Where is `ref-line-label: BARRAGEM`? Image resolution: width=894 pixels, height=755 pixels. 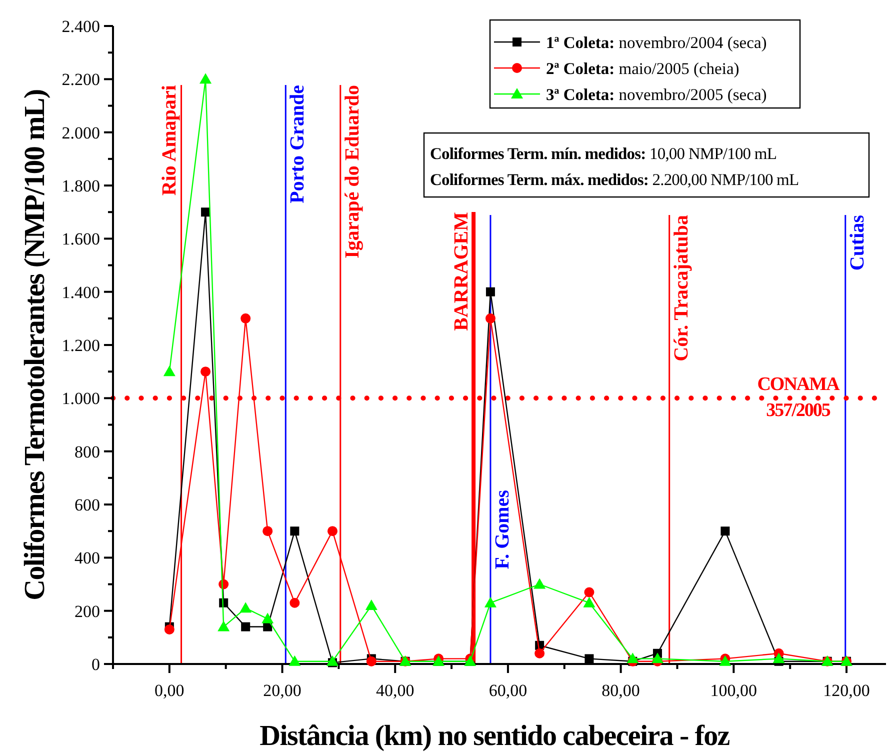 ref-line-label: BARRAGEM is located at coordinates (461, 271).